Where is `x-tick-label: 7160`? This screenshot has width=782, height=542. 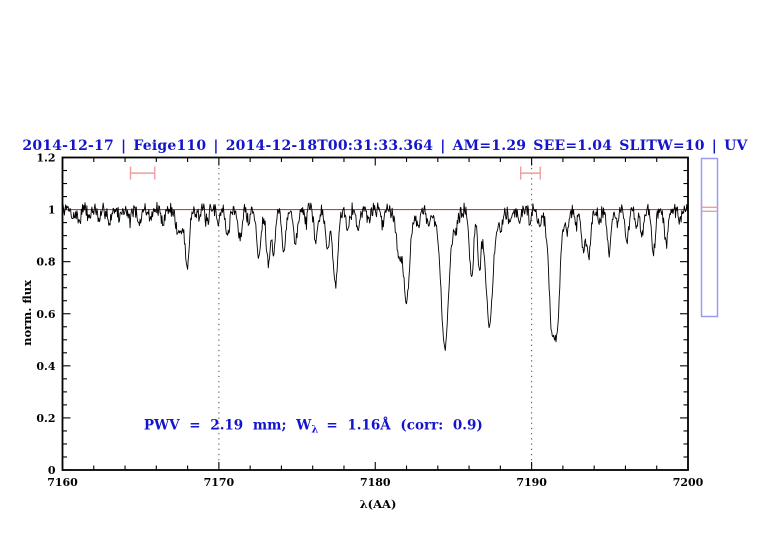 x-tick-label: 7160 is located at coordinates (62, 482).